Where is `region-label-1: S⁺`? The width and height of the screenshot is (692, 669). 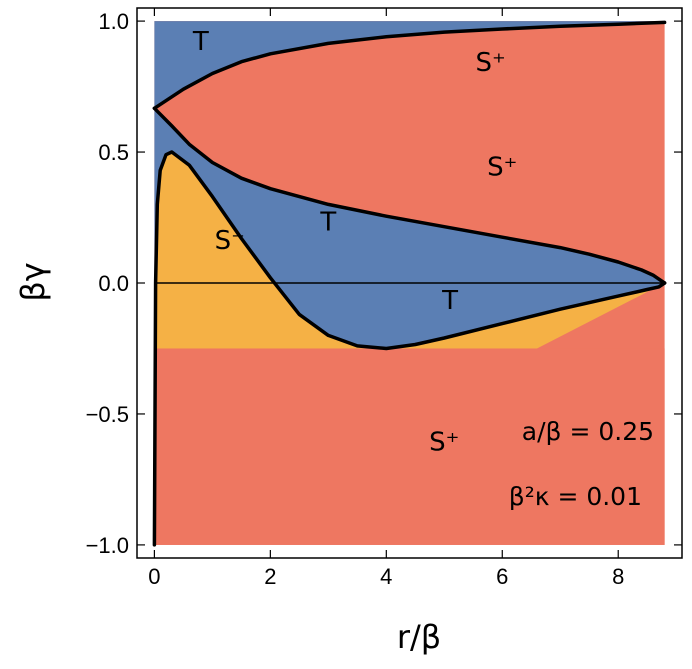
region-label-1: S⁺ is located at coordinates (491, 63).